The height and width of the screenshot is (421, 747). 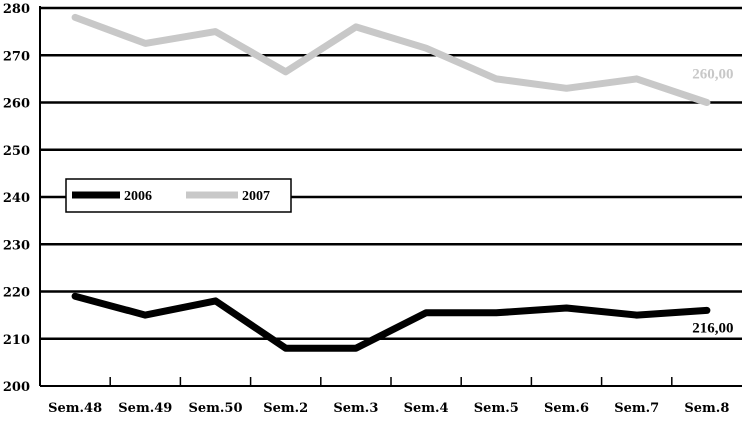 What do you see at coordinates (285, 408) in the screenshot?
I see `x-tick-label: Sem.2` at bounding box center [285, 408].